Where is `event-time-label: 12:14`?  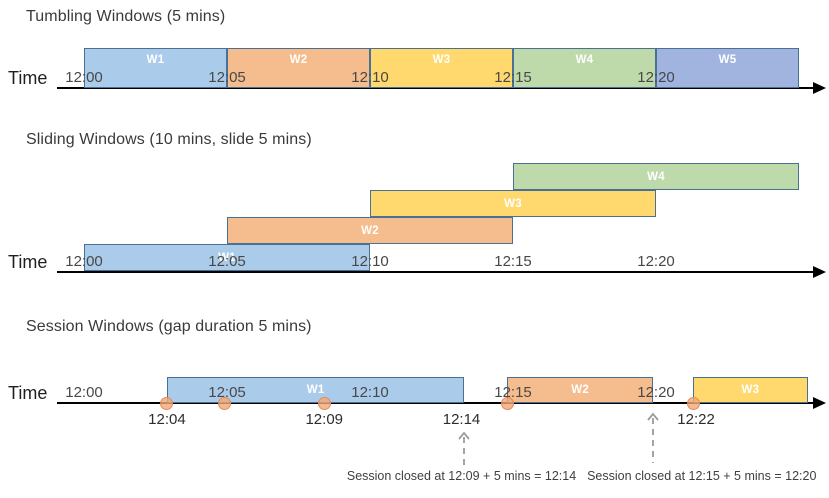 event-time-label: 12:14 is located at coordinates (461, 419).